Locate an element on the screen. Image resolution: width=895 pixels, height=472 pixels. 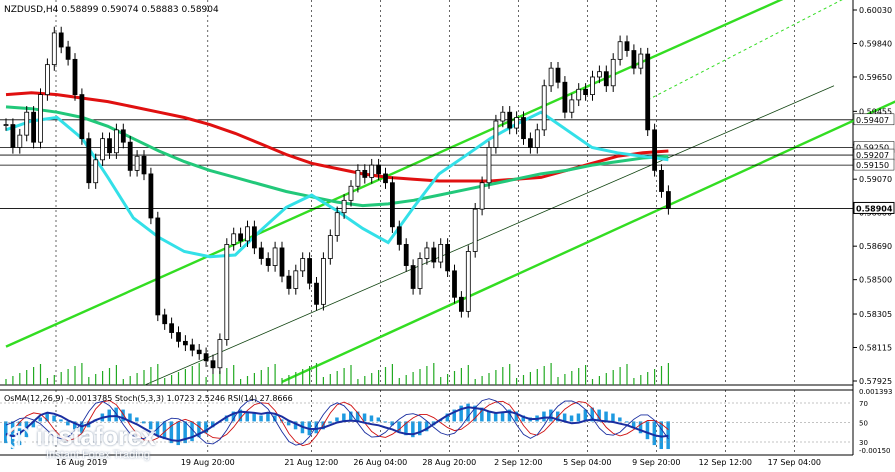
level-label: 0.59150 is located at coordinates (872, 165).